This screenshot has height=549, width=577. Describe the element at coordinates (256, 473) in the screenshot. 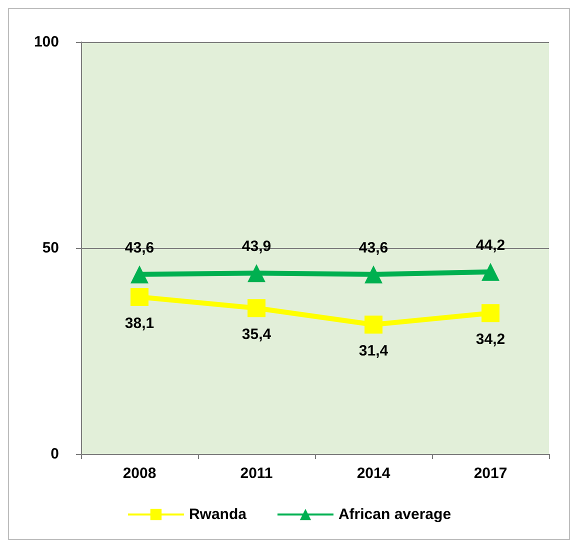

I see `x-tick-label: 2011` at that location.